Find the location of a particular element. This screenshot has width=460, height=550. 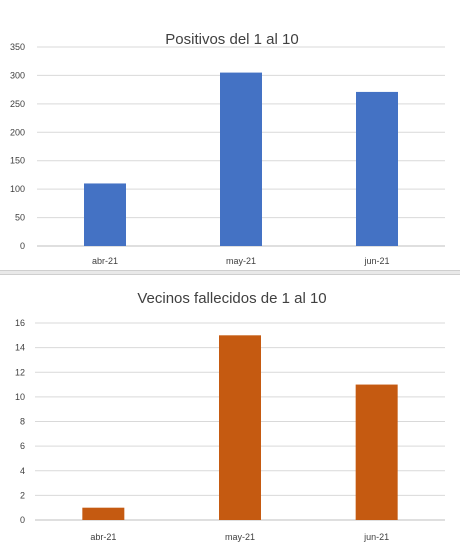

y-tick-label: 100 is located at coordinates (17, 189).